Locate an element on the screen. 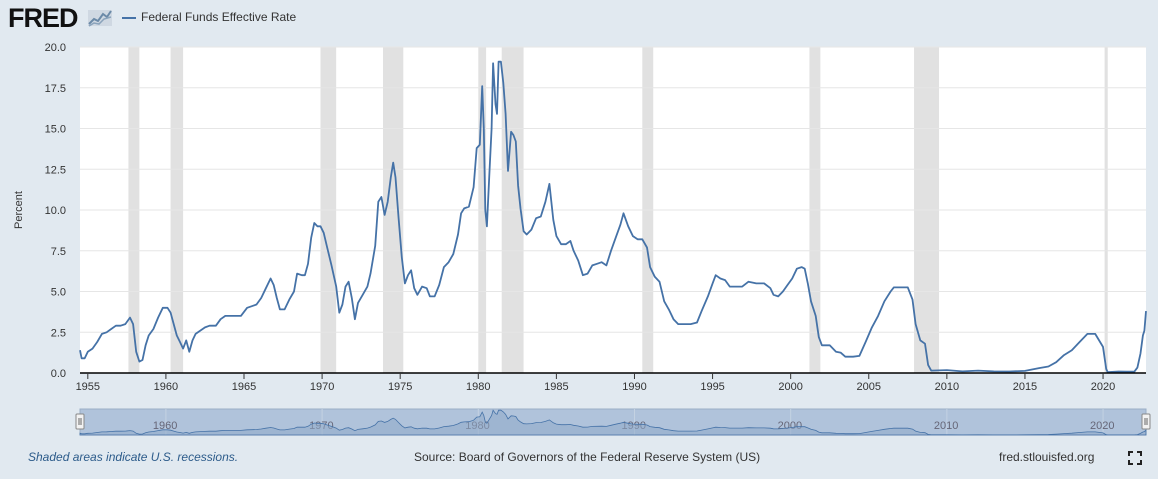 Image resolution: width=1158 pixels, height=479 pixels. navigator: 1960197019801990200020102020 is located at coordinates (613, 422).